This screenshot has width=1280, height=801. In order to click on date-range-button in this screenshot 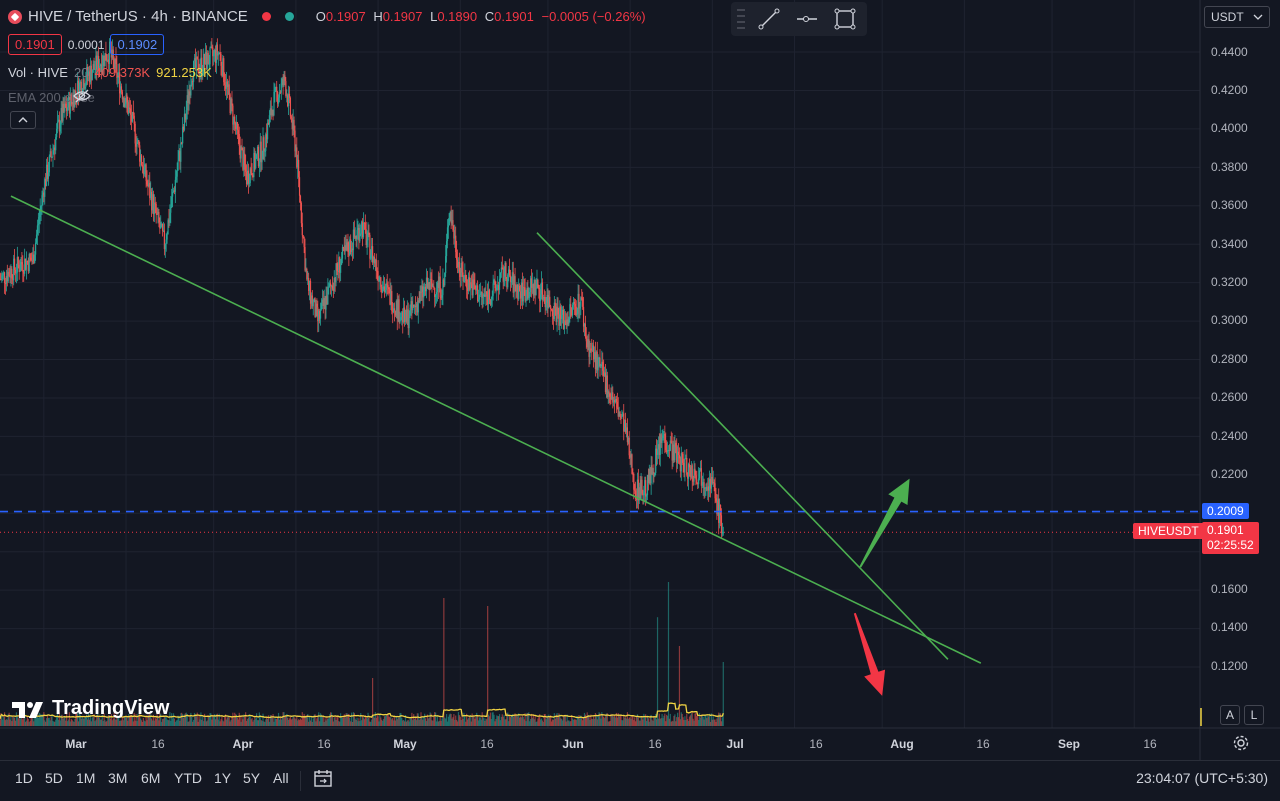, I will do `click(323, 779)`.